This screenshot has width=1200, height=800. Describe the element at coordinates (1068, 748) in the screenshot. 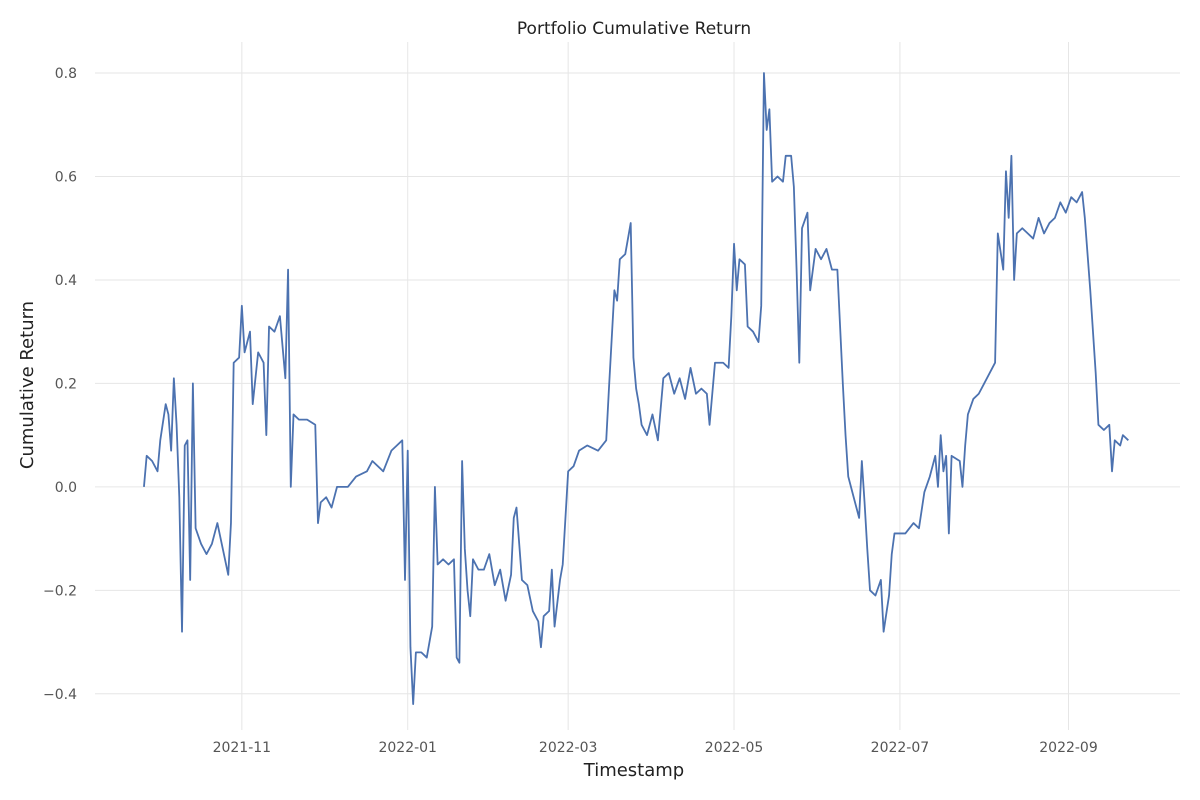

I see `x-tick-label: 2022-09` at that location.